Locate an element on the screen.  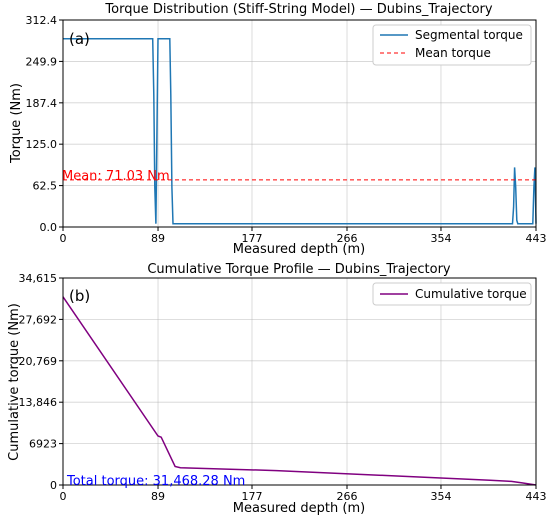
panel-label: (a) is located at coordinates (79, 39).